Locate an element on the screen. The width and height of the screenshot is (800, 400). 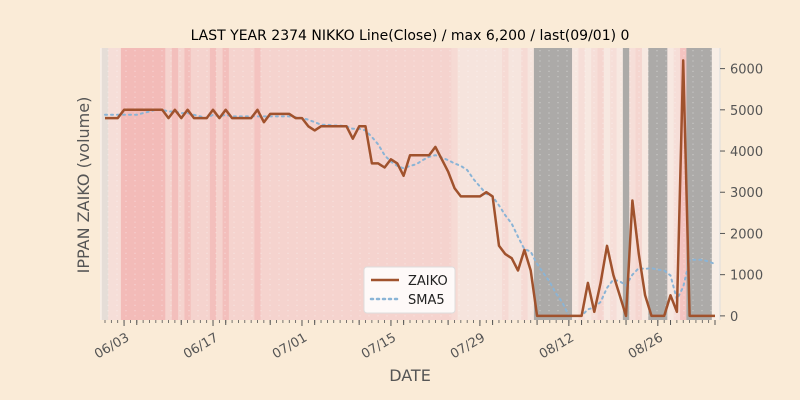
legend-box is located at coordinates (409, 290).